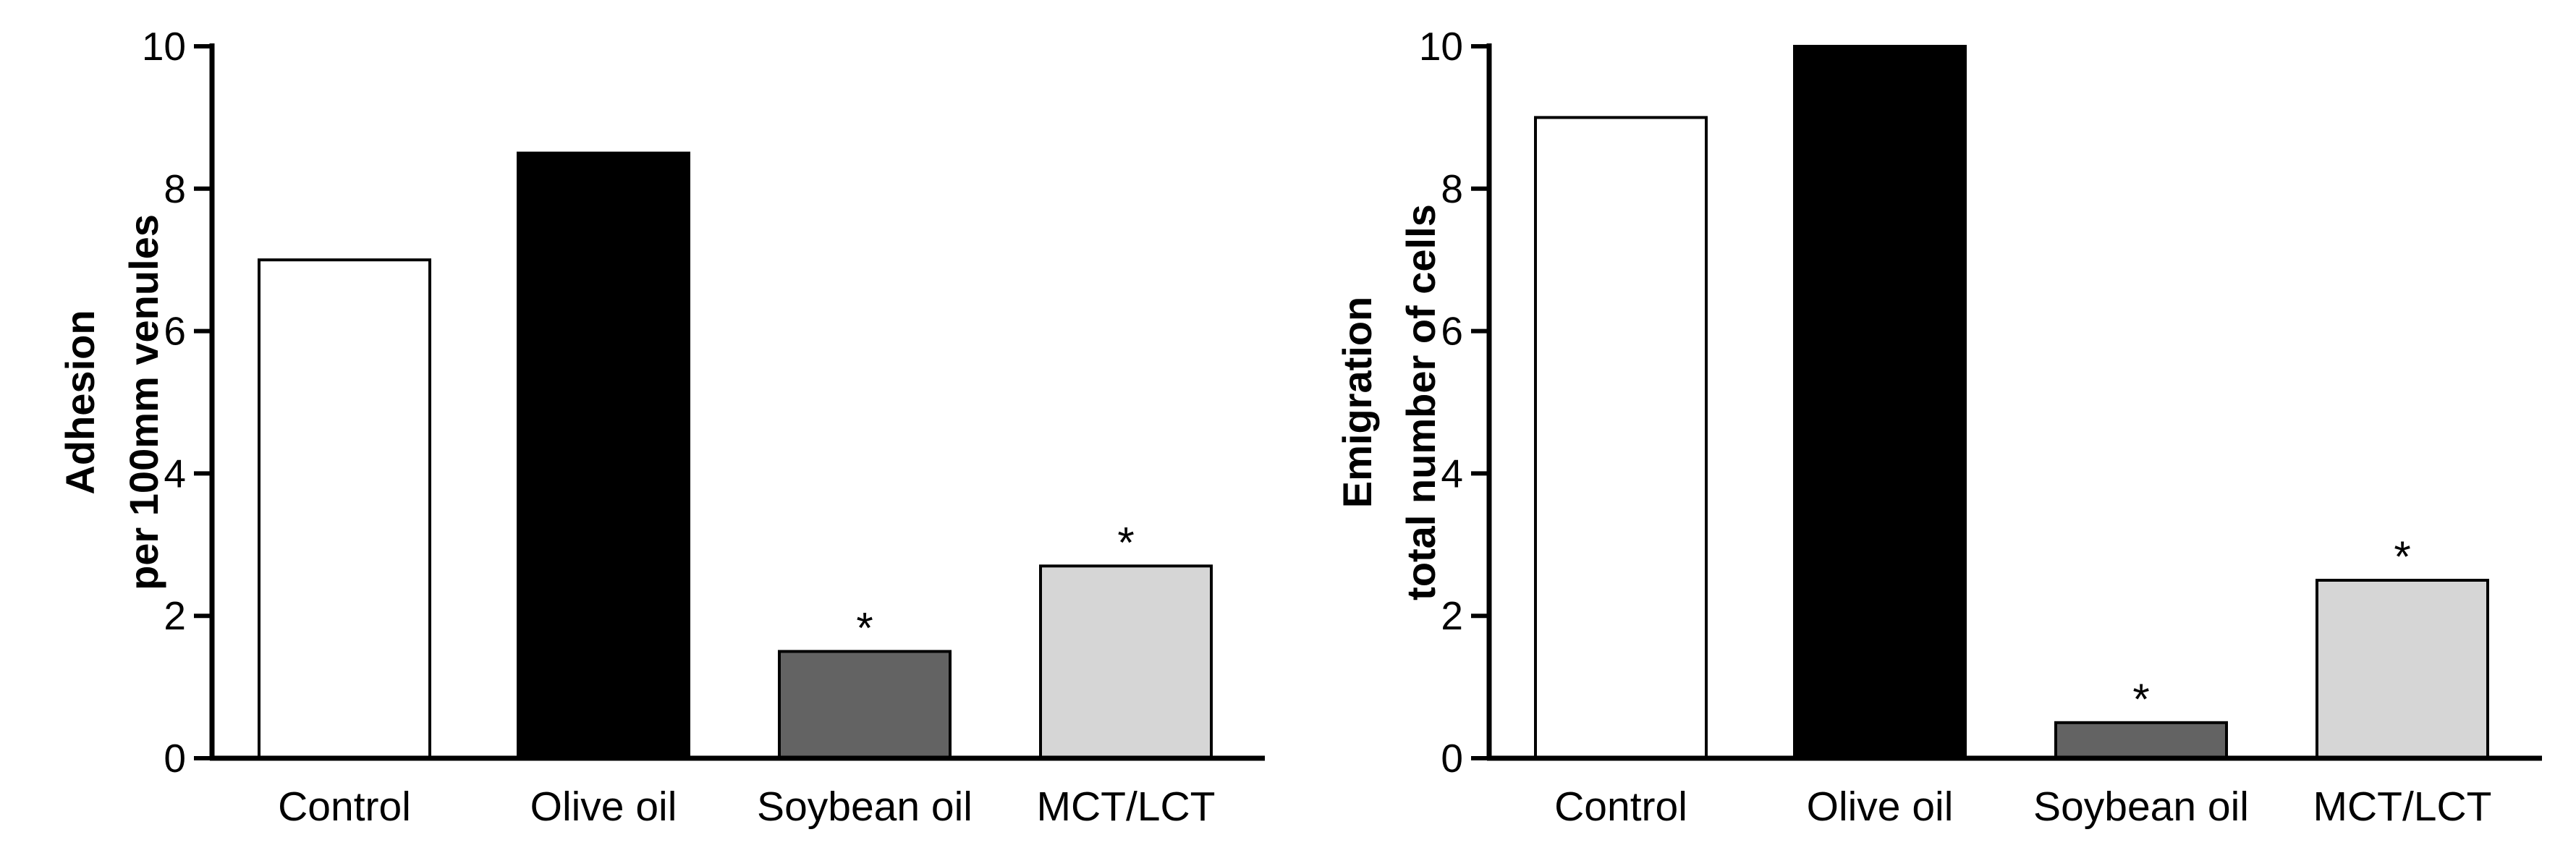  What do you see at coordinates (1125, 542) in the screenshot?
I see `adhesion-significance-mark-3: *` at bounding box center [1125, 542].